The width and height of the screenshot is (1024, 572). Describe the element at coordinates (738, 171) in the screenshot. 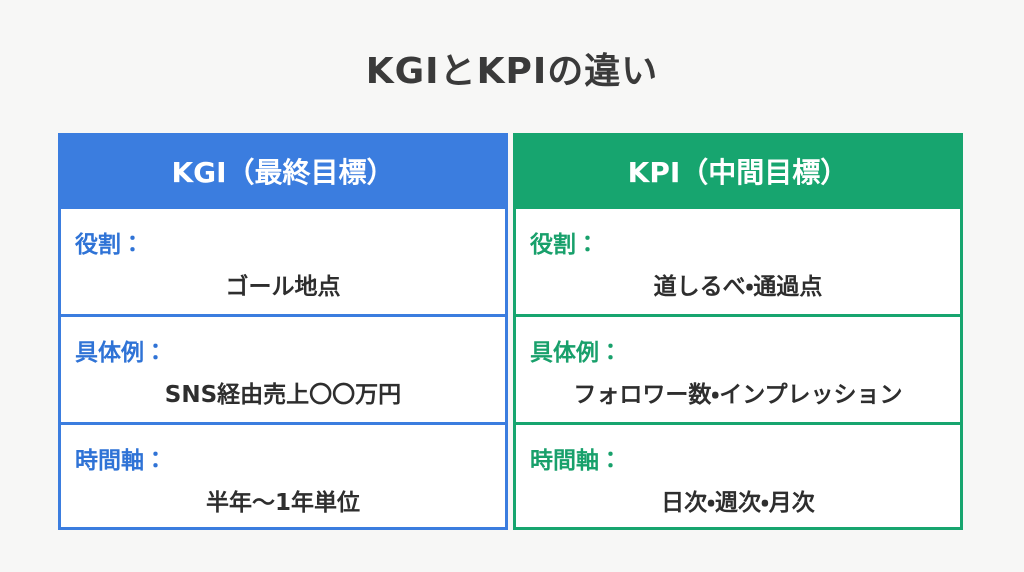

I see `column-header: KPI（中間目標）` at that location.